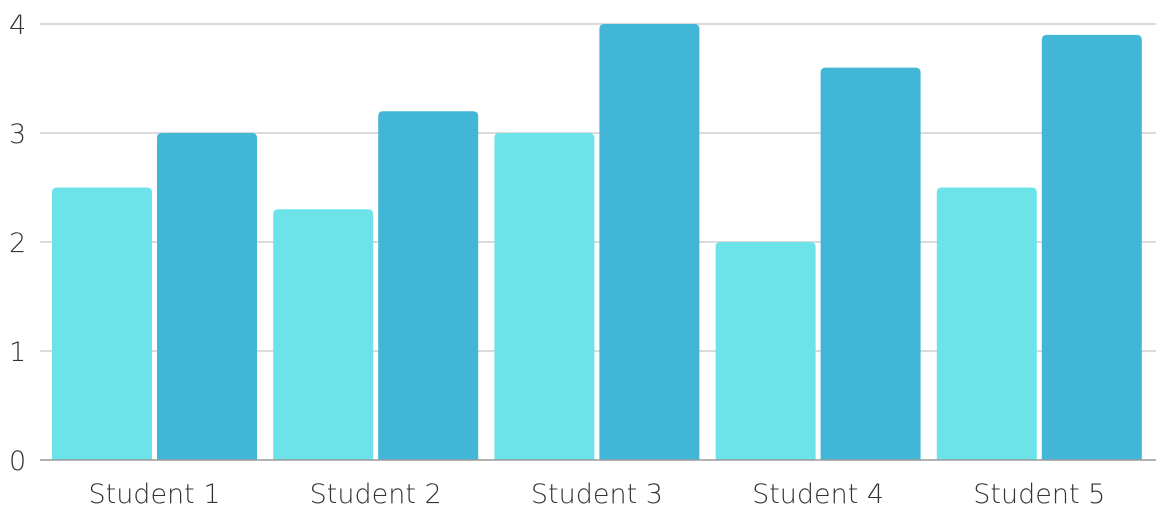  What do you see at coordinates (17, 461) in the screenshot?
I see `y-tick-label: 0` at bounding box center [17, 461].